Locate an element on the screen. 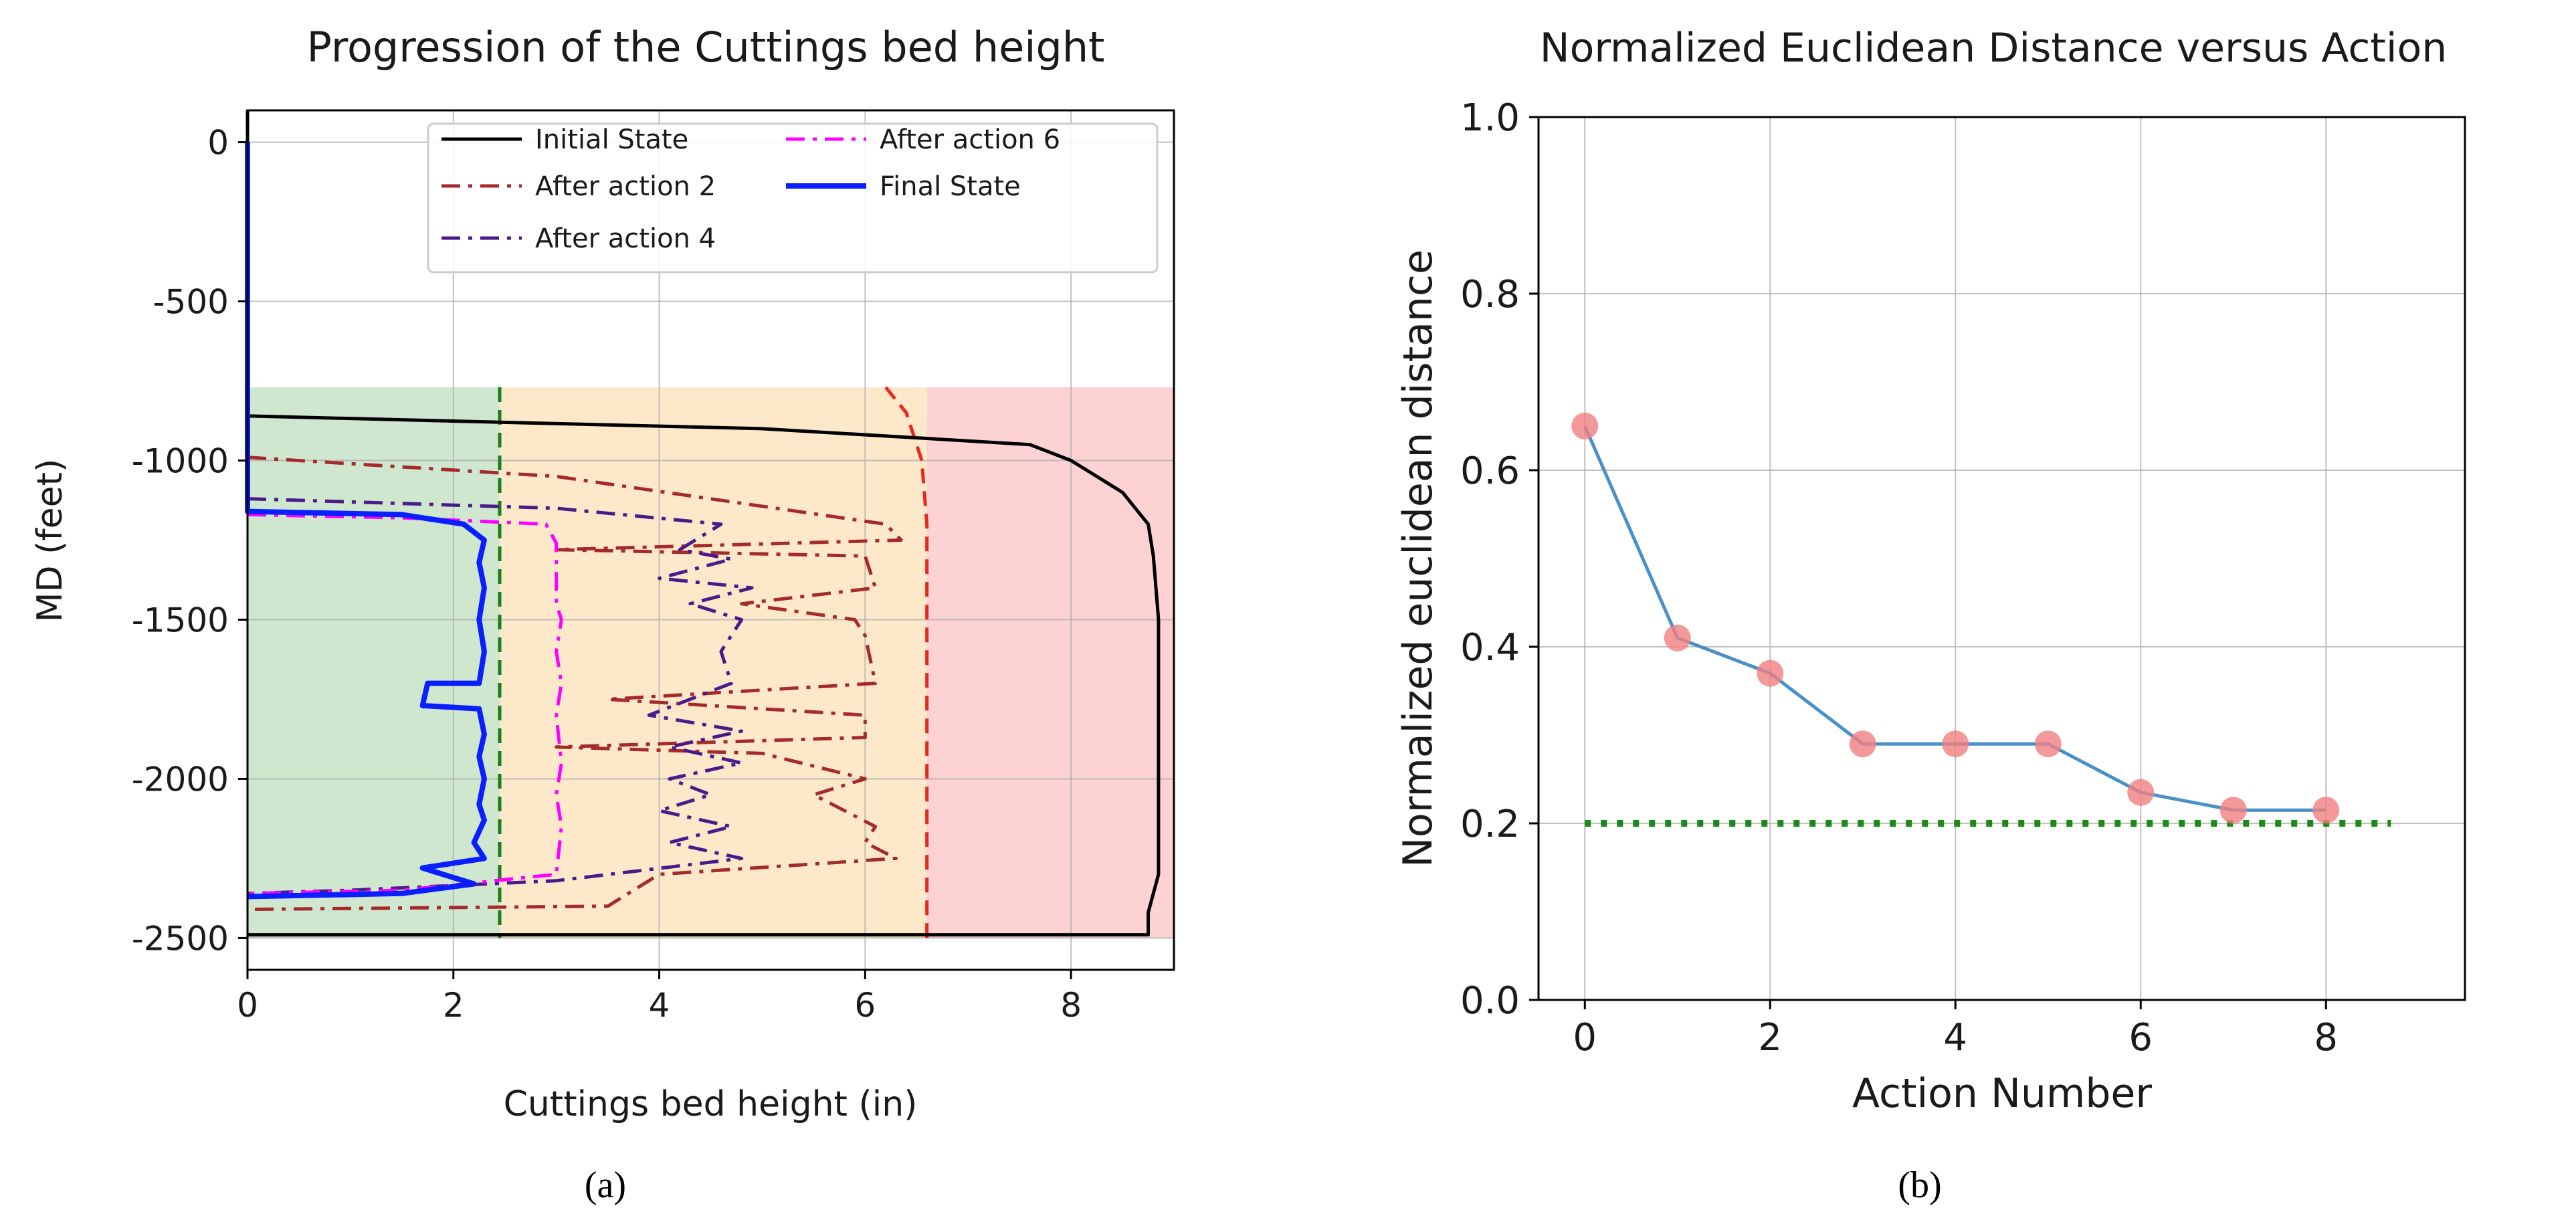 Image resolution: width=2576 pixels, height=1224 pixels. chart-b-y-ticks: 0.0 0.2 0.4 0.6 0.8 1.0 is located at coordinates (1499, 559).